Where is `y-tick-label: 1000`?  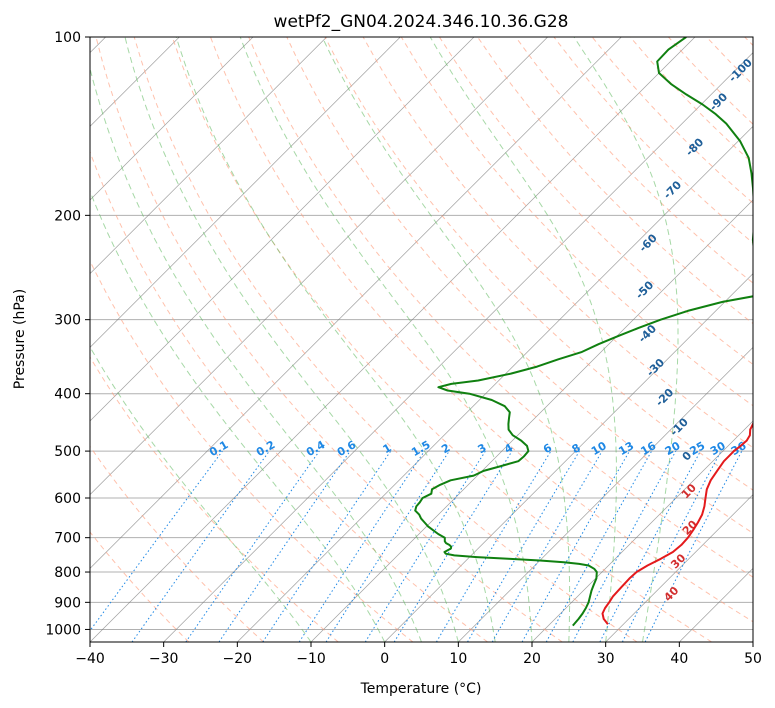
y-tick-label: 1000 is located at coordinates (63, 630).